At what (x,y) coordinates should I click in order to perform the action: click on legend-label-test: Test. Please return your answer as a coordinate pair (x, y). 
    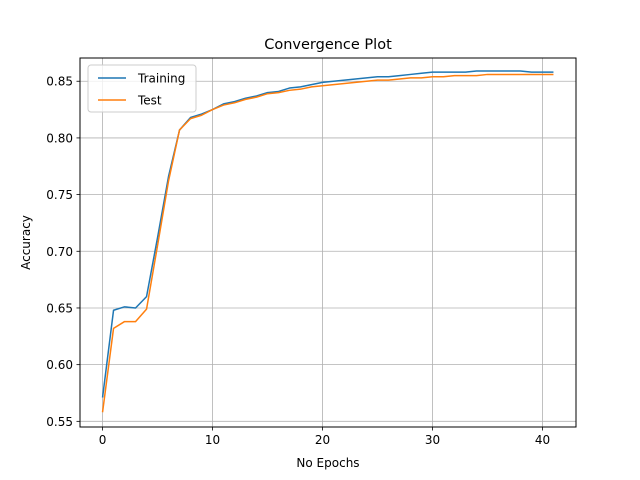
    Looking at the image, I should click on (149, 101).